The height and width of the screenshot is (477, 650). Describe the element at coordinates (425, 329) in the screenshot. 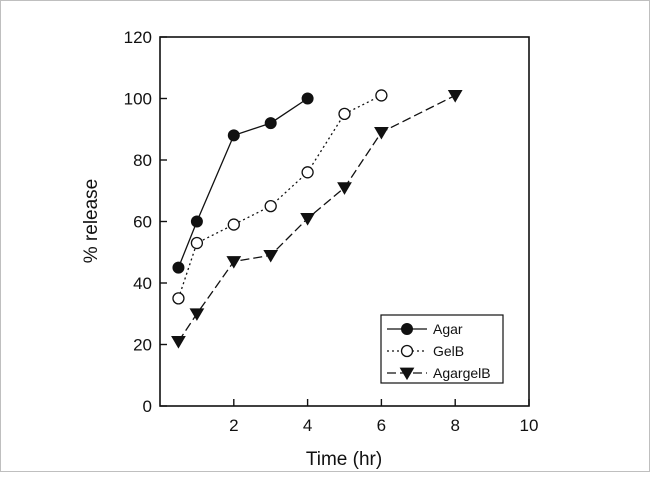

I see `legend-entry: Agar` at that location.